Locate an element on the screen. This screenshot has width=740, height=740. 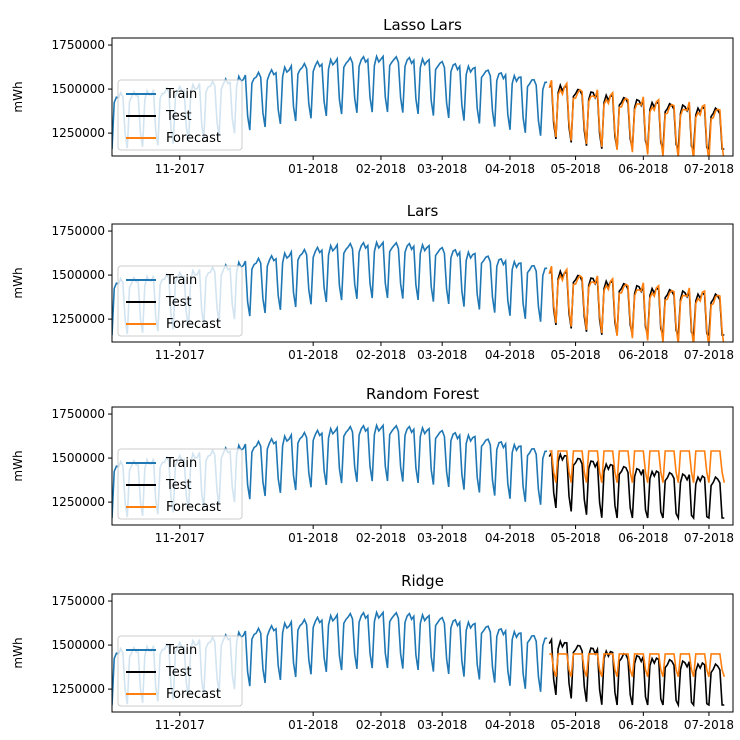
chart-title: Random Forest is located at coordinates (422, 394).